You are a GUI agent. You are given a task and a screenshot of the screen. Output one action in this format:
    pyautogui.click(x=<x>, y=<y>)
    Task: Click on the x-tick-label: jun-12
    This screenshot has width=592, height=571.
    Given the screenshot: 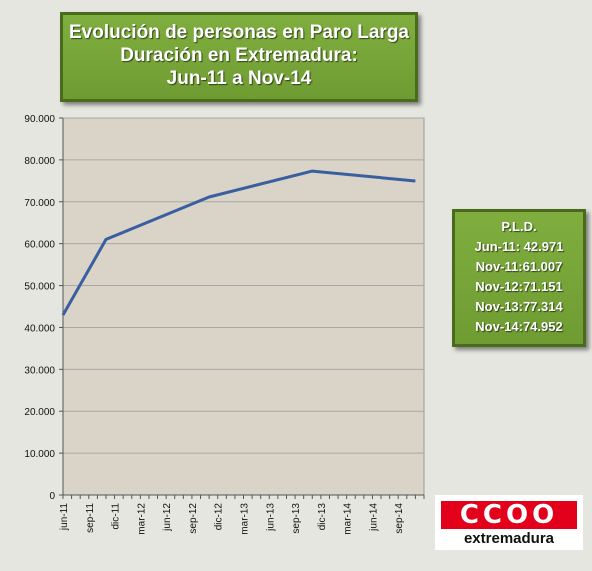 What is the action you would take?
    pyautogui.click(x=167, y=517)
    